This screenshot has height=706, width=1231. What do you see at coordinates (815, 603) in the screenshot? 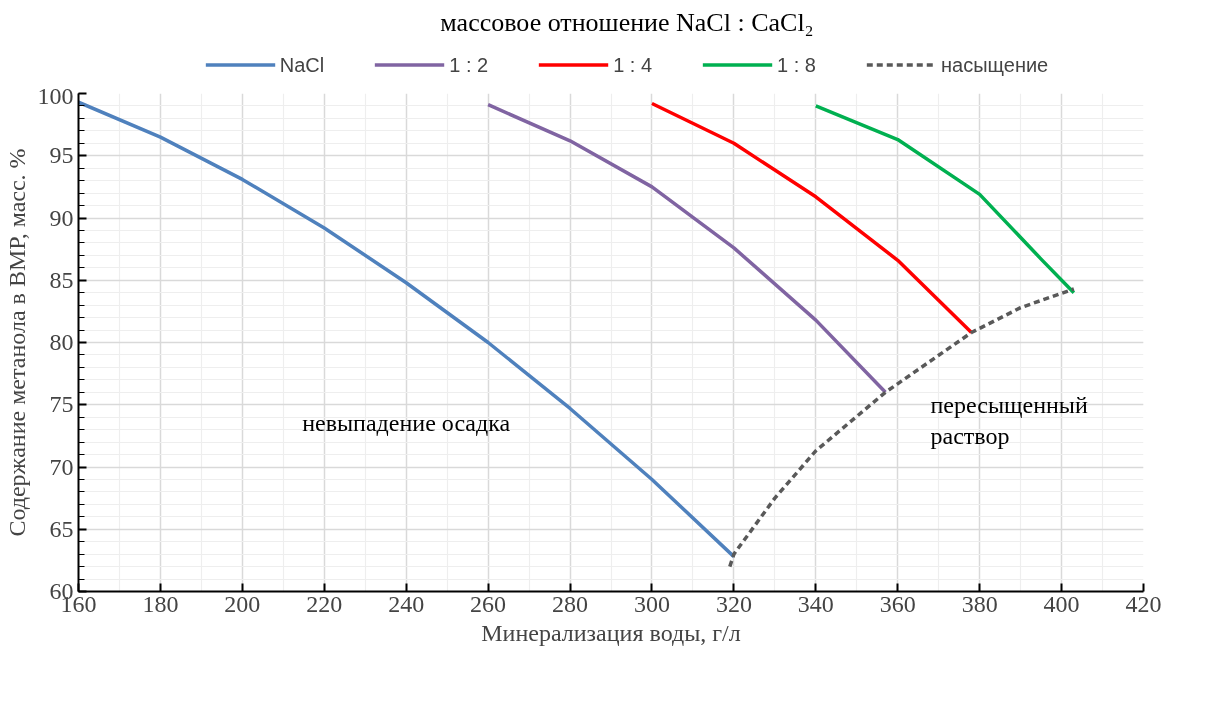
I see `x-tick-label: 340` at bounding box center [815, 603].